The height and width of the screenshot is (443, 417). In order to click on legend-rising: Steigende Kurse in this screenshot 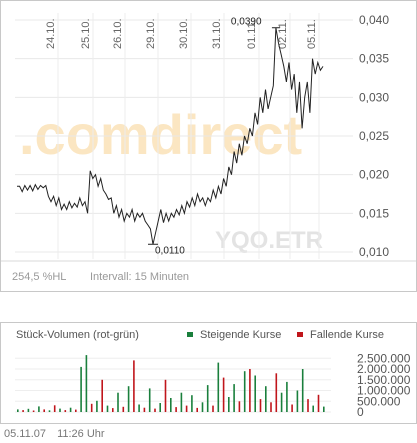, I will do `click(234, 335)`.